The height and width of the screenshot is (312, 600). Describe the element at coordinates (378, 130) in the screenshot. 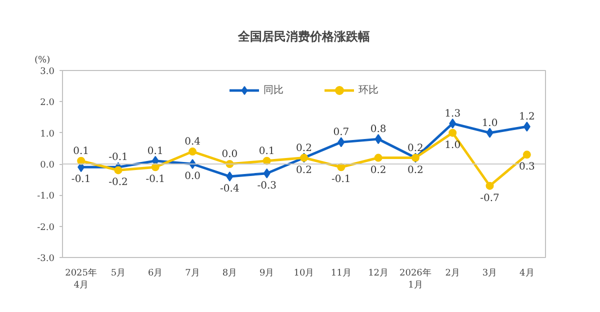

I see `data-label: 0.8` at that location.